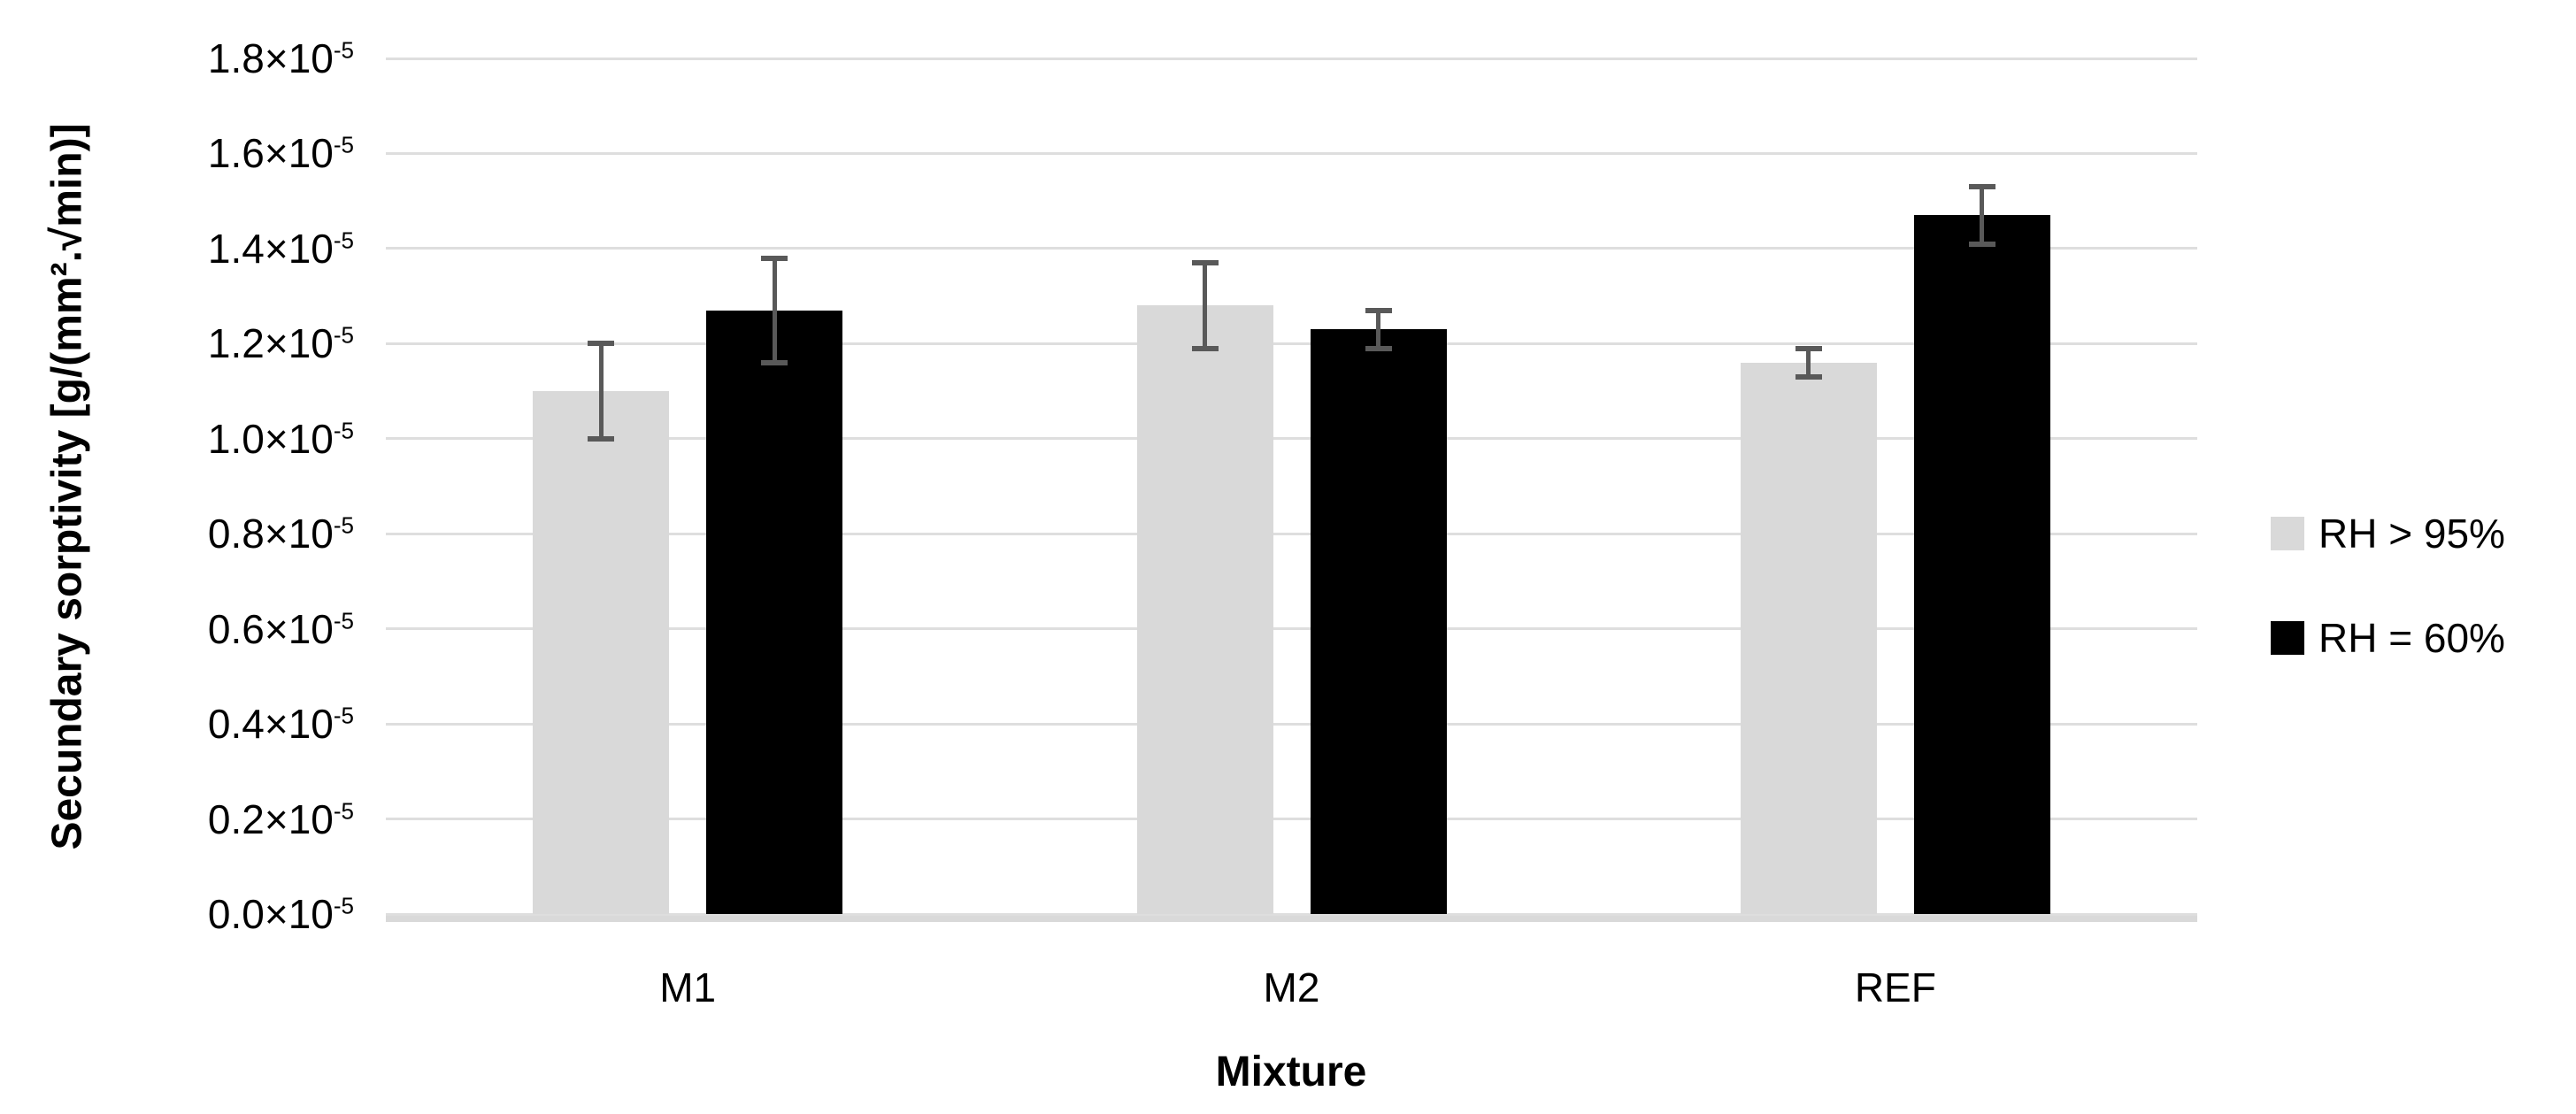 This screenshot has width=2576, height=1114. Describe the element at coordinates (1291, 918) in the screenshot. I see `x-axis-line` at that location.